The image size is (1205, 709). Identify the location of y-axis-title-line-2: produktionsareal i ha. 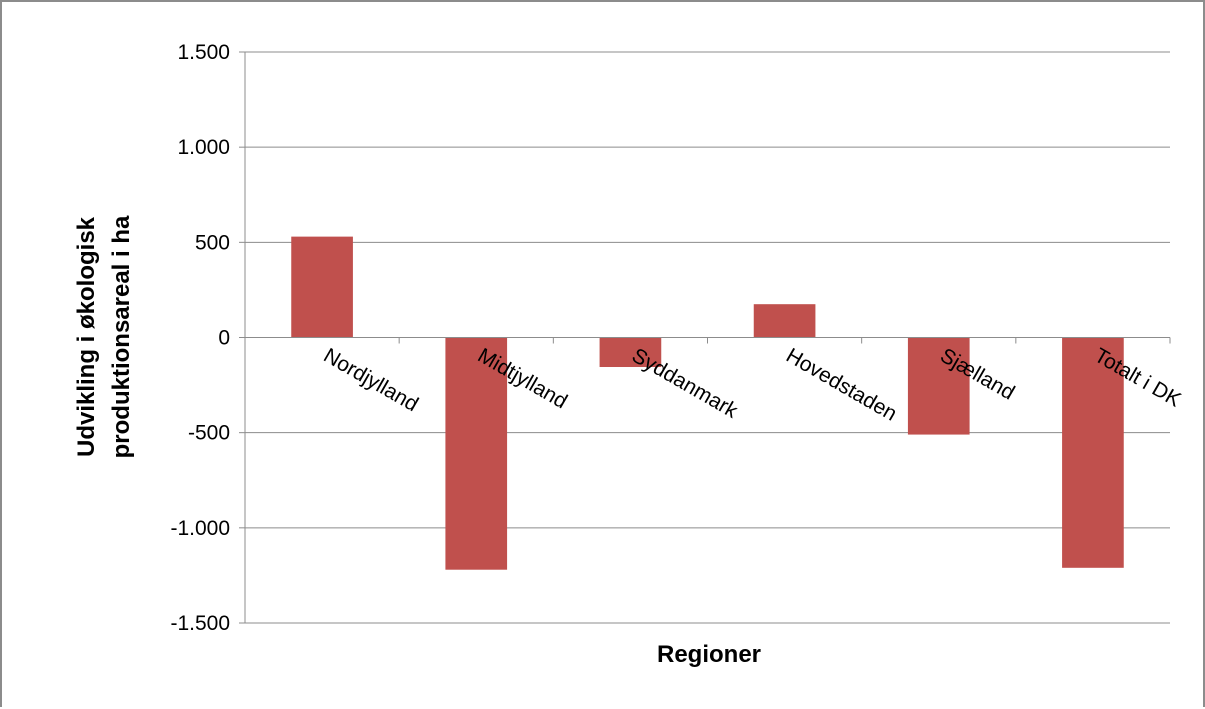
(121, 336).